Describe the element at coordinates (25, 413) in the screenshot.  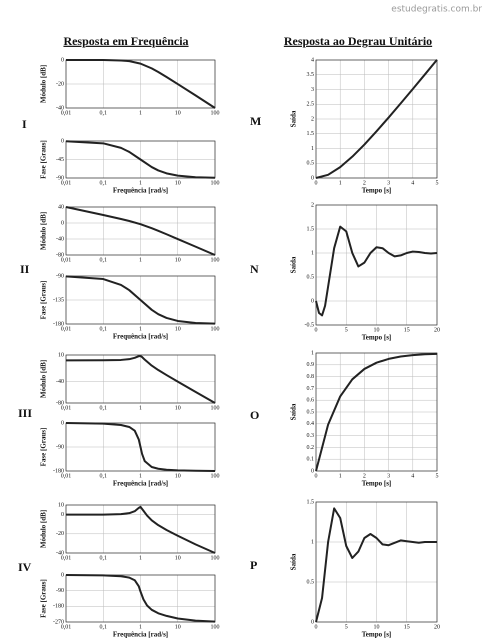
I see `row-label: III` at that location.